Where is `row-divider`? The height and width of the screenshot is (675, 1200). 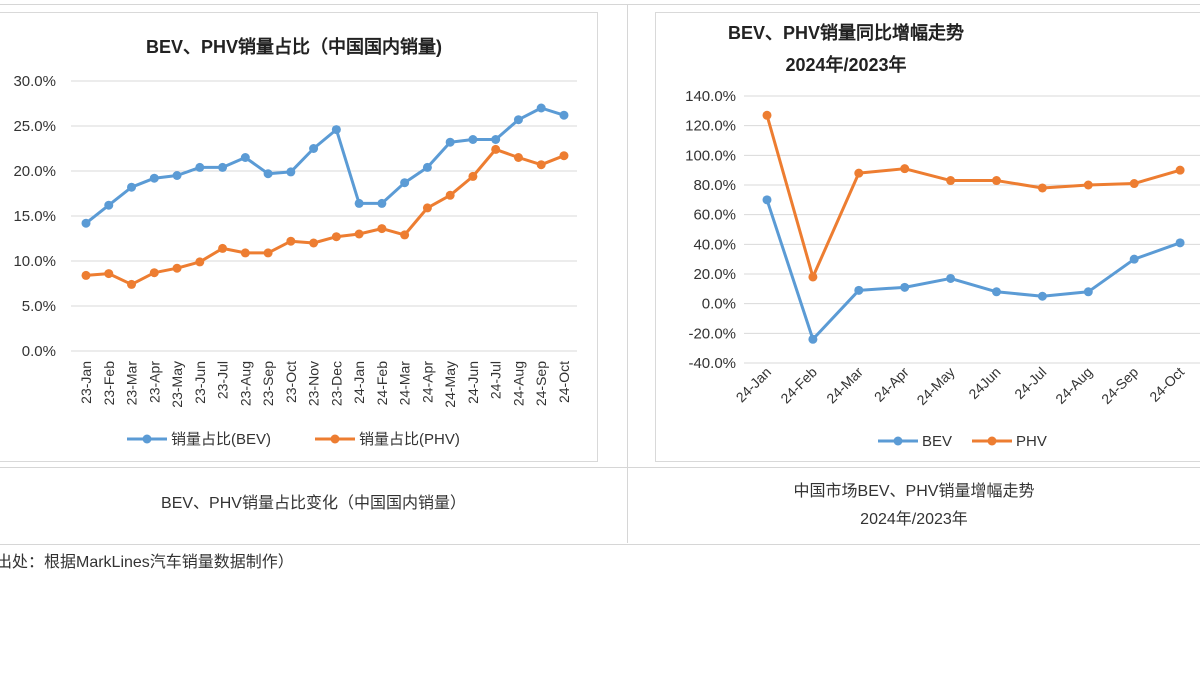 row-divider is located at coordinates (600, 467).